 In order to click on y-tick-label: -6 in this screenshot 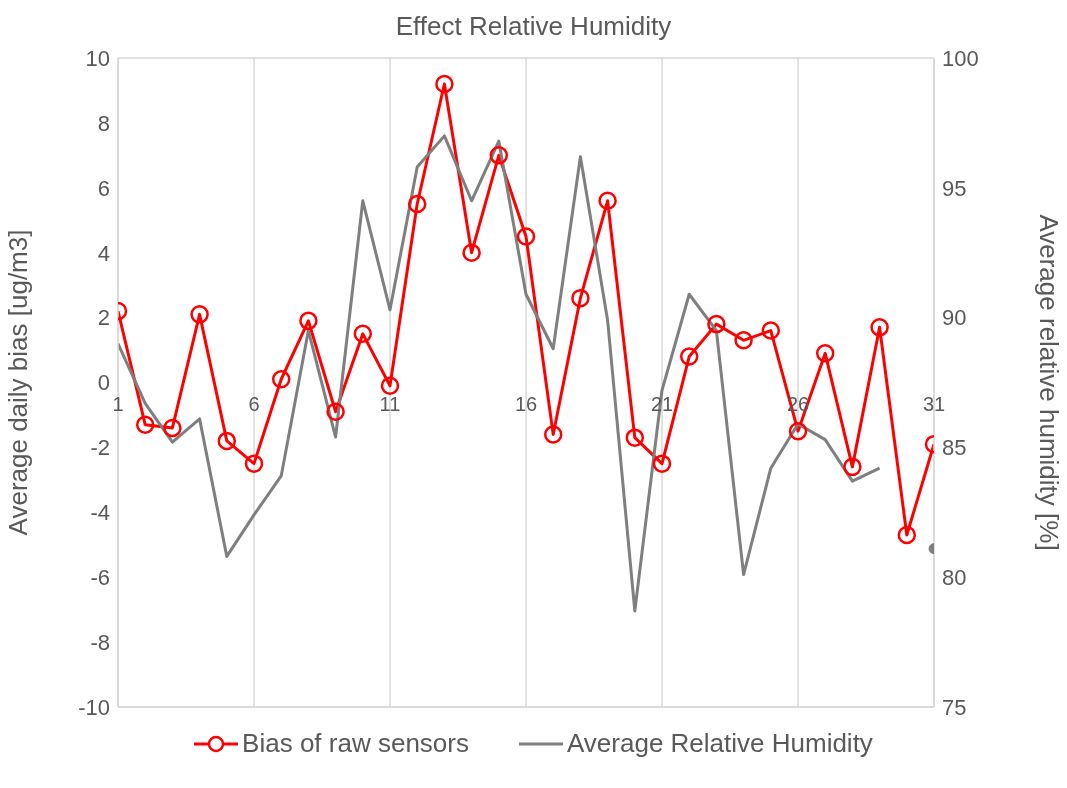, I will do `click(100, 578)`.